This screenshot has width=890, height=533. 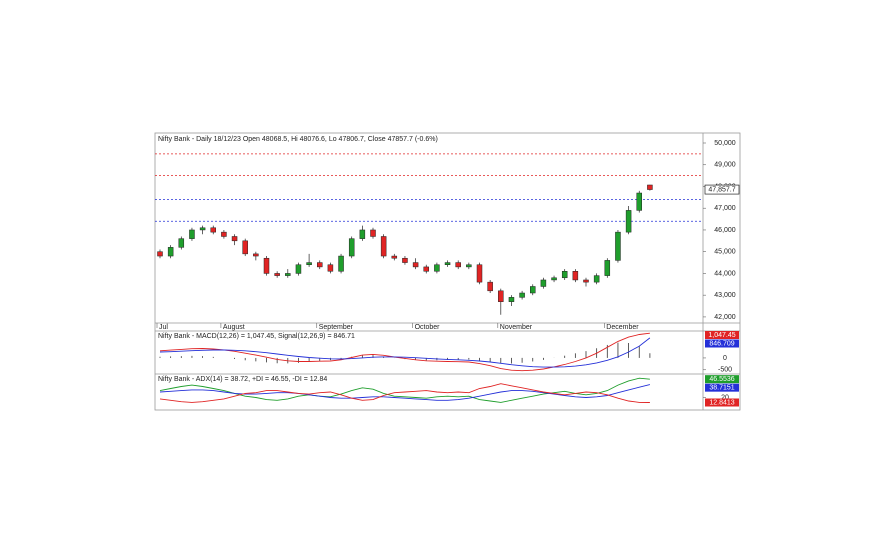 I want to click on y-tick-label: 50,000, so click(x=725, y=143).